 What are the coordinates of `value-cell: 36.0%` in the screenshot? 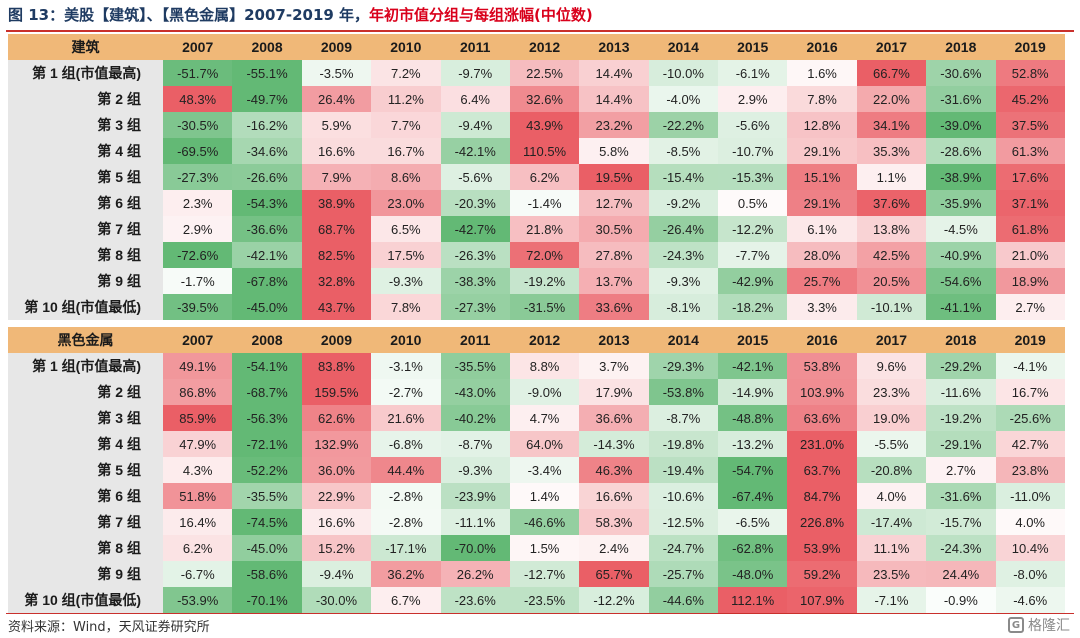 It's located at (336, 470).